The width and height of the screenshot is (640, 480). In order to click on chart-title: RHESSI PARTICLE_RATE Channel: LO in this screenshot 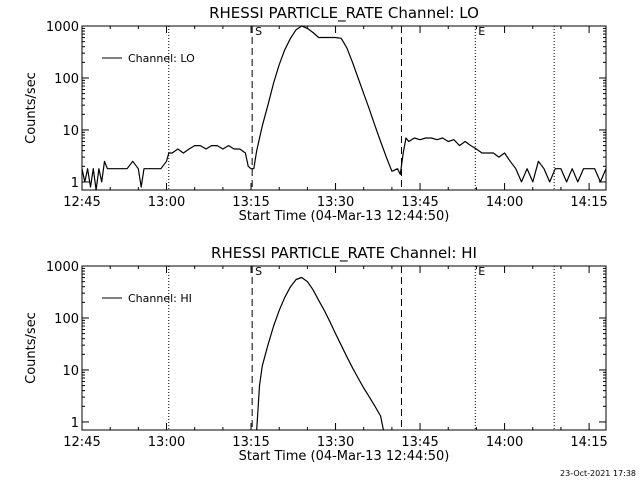, I will do `click(344, 13)`.